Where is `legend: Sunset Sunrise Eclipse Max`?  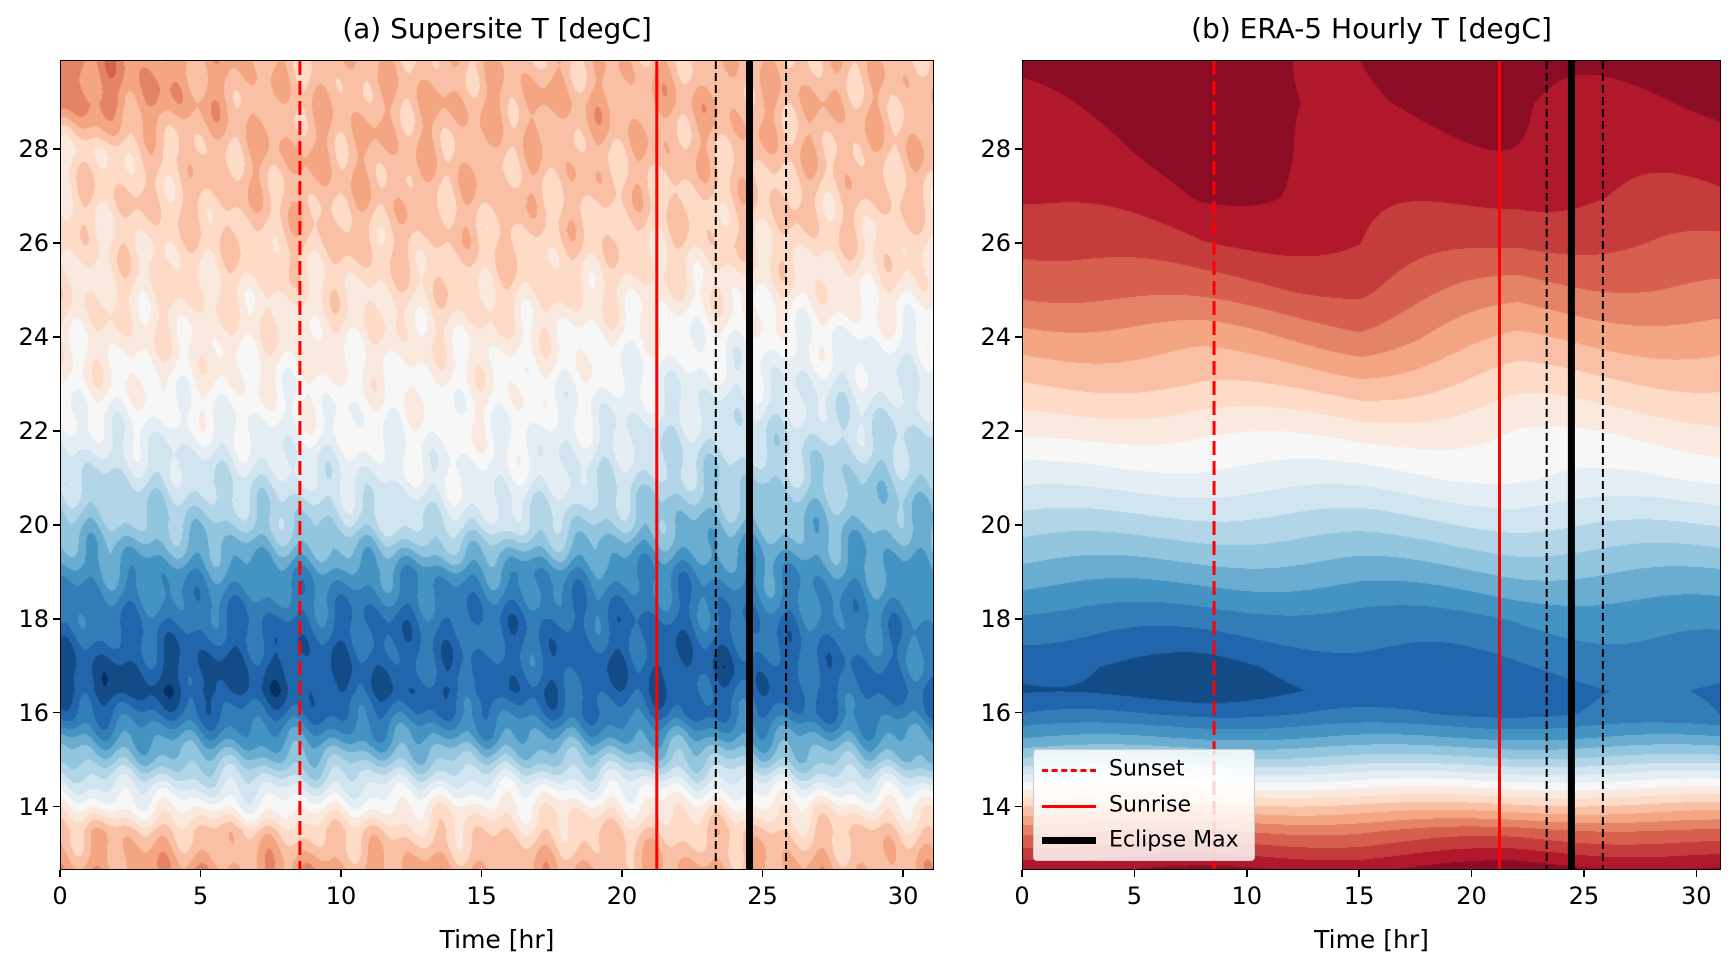 legend: Sunset Sunrise Eclipse Max is located at coordinates (1144, 805).